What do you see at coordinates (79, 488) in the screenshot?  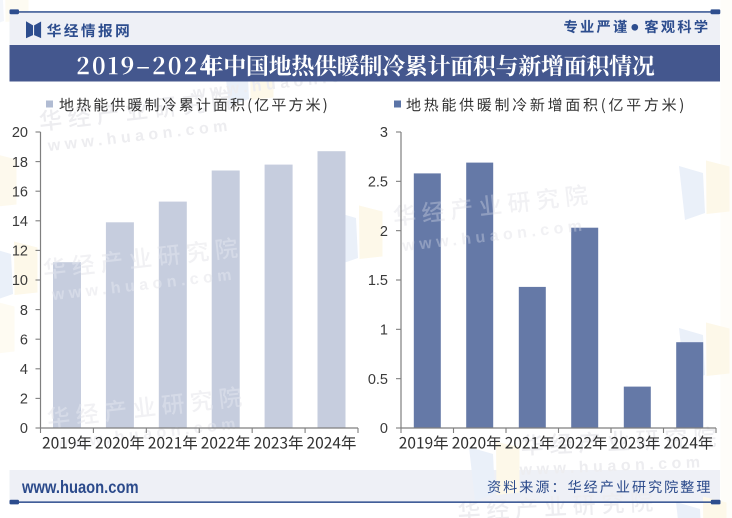 I see `svg-text: www.huaon.com` at bounding box center [79, 488].